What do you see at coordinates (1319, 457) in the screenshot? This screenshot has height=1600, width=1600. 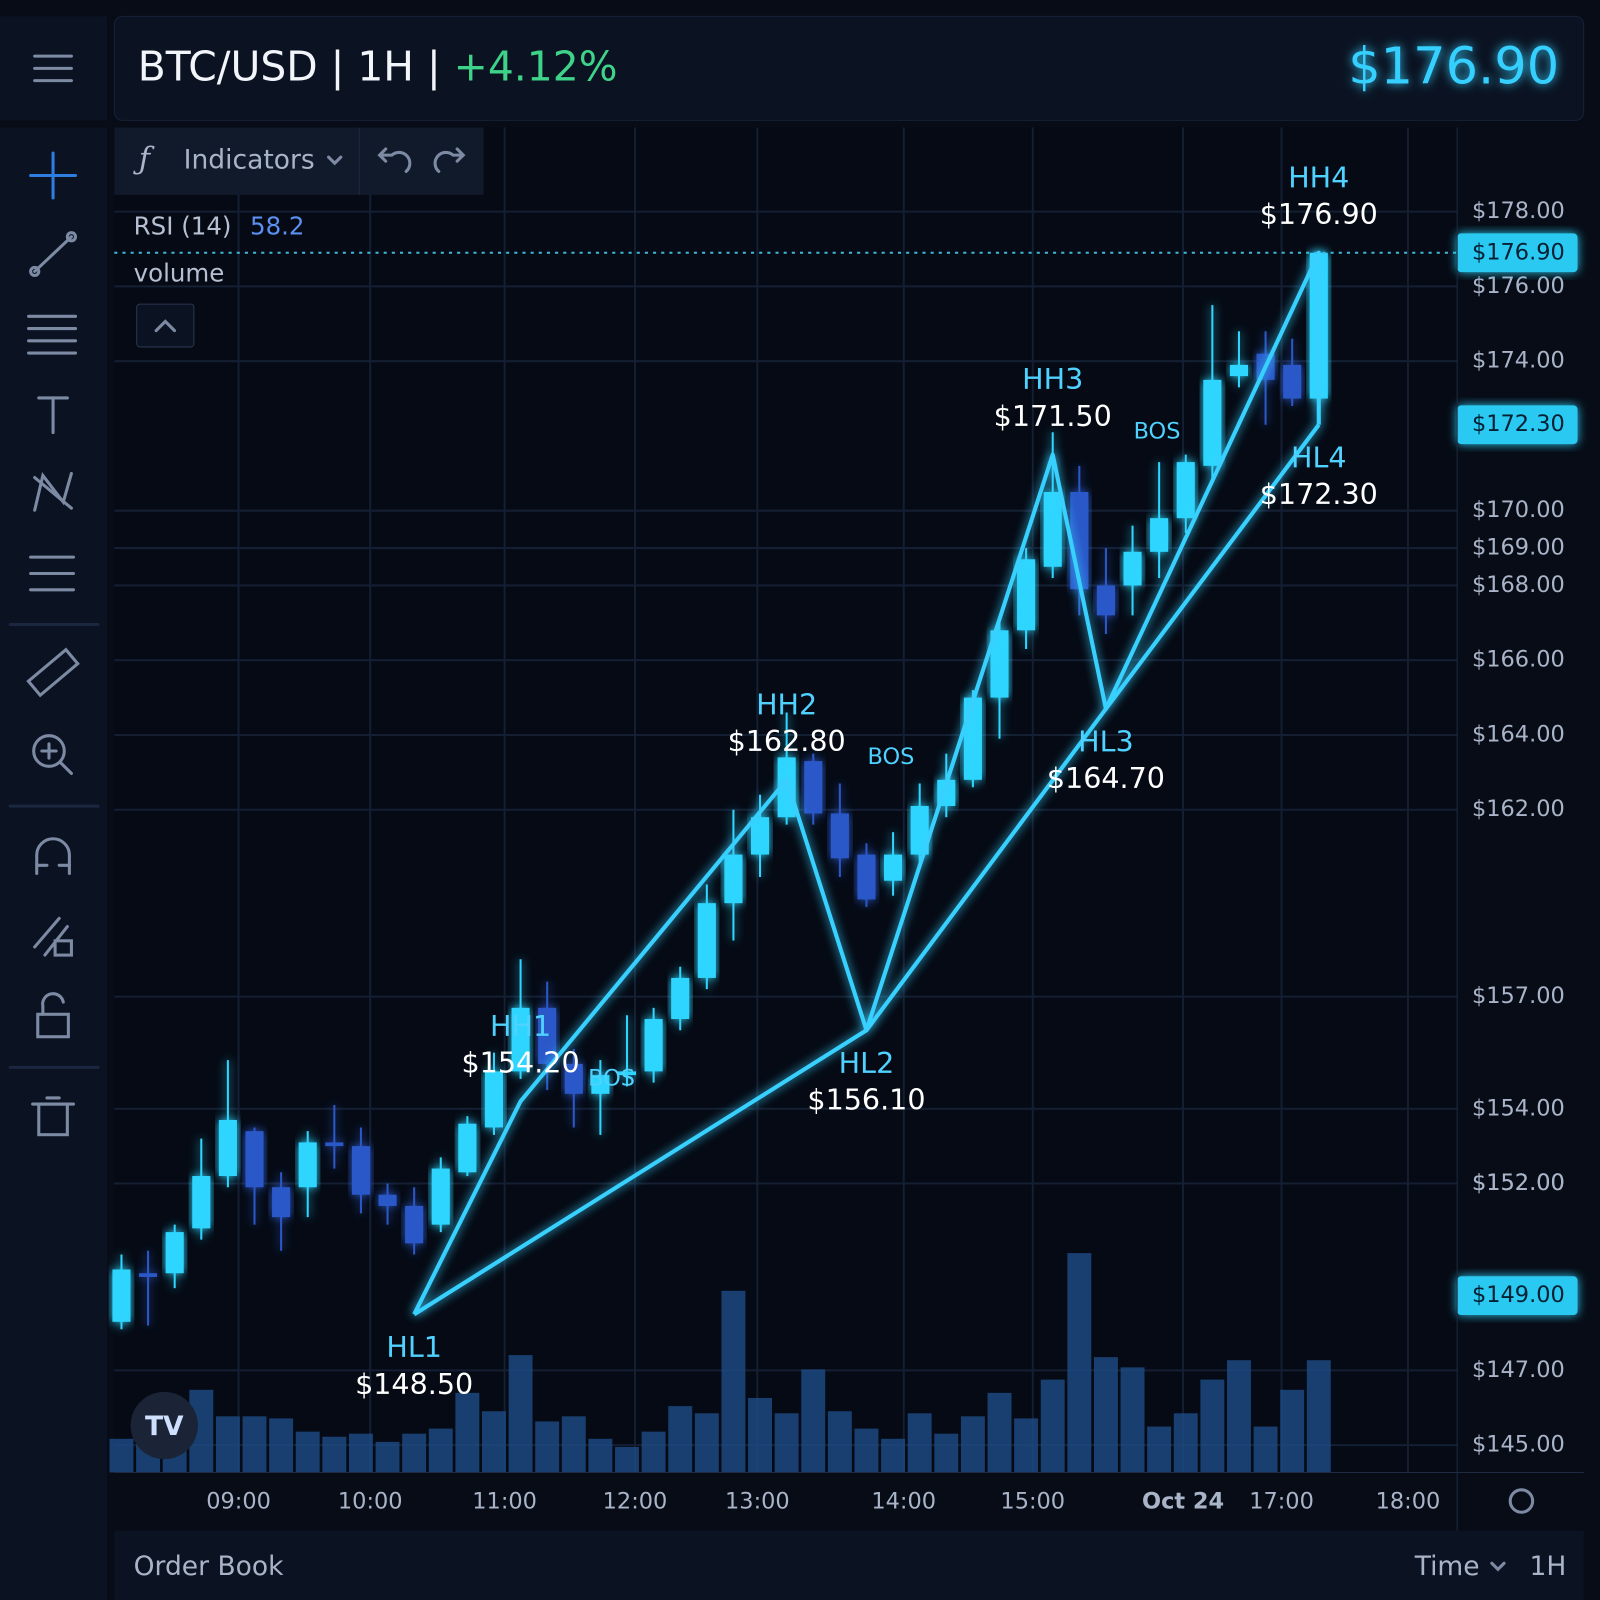 I see `swing-label: HL4` at bounding box center [1319, 457].